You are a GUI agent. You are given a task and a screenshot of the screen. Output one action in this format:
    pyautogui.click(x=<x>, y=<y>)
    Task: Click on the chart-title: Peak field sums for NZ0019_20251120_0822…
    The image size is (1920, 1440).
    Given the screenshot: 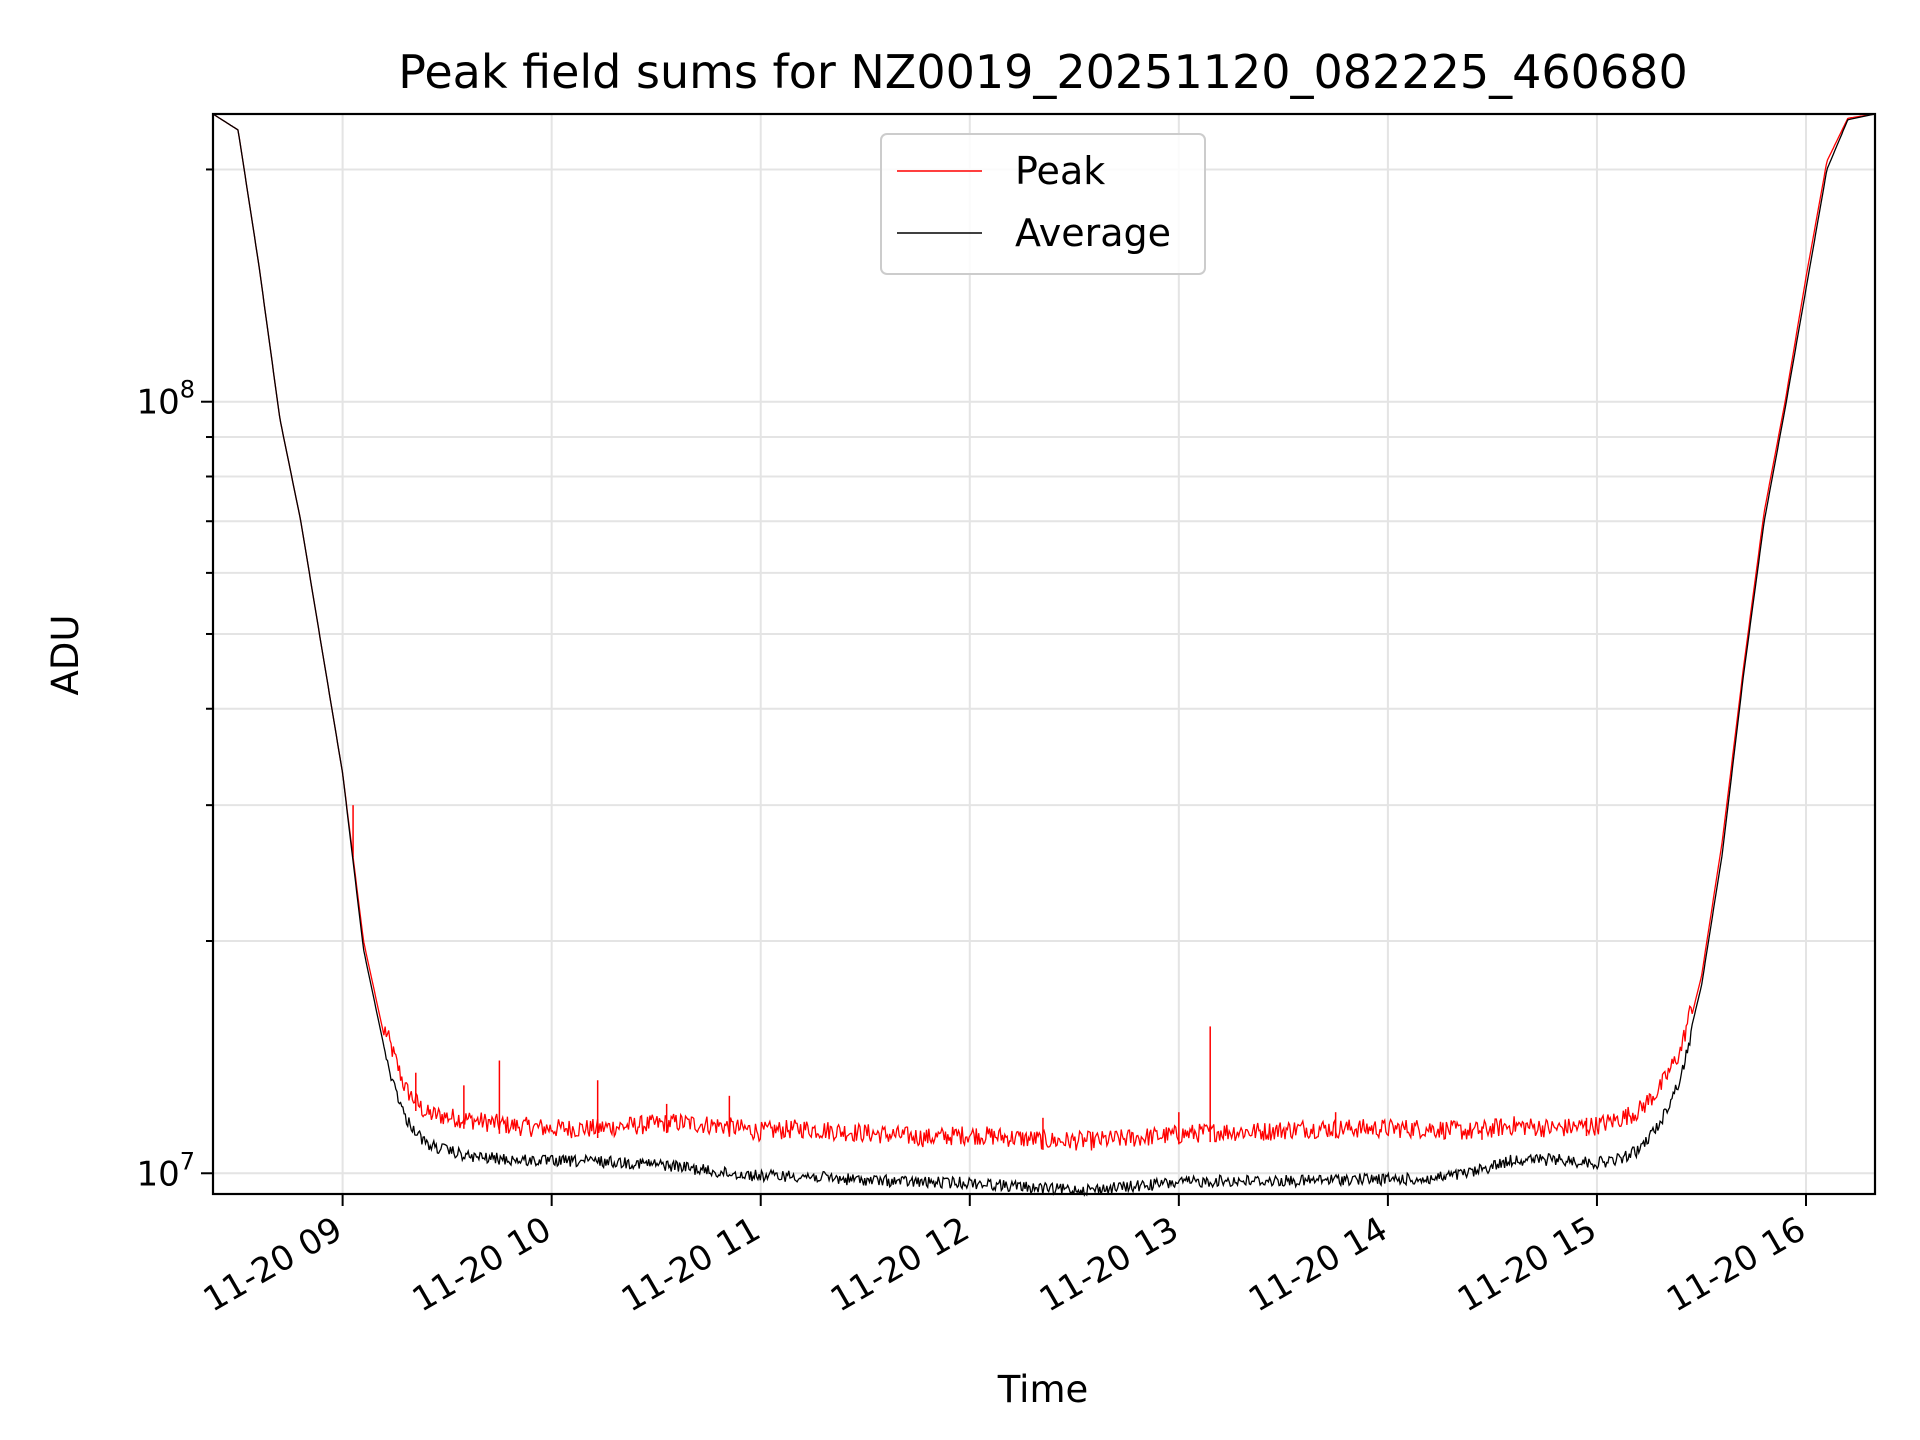 What is the action you would take?
    pyautogui.click(x=1042, y=72)
    